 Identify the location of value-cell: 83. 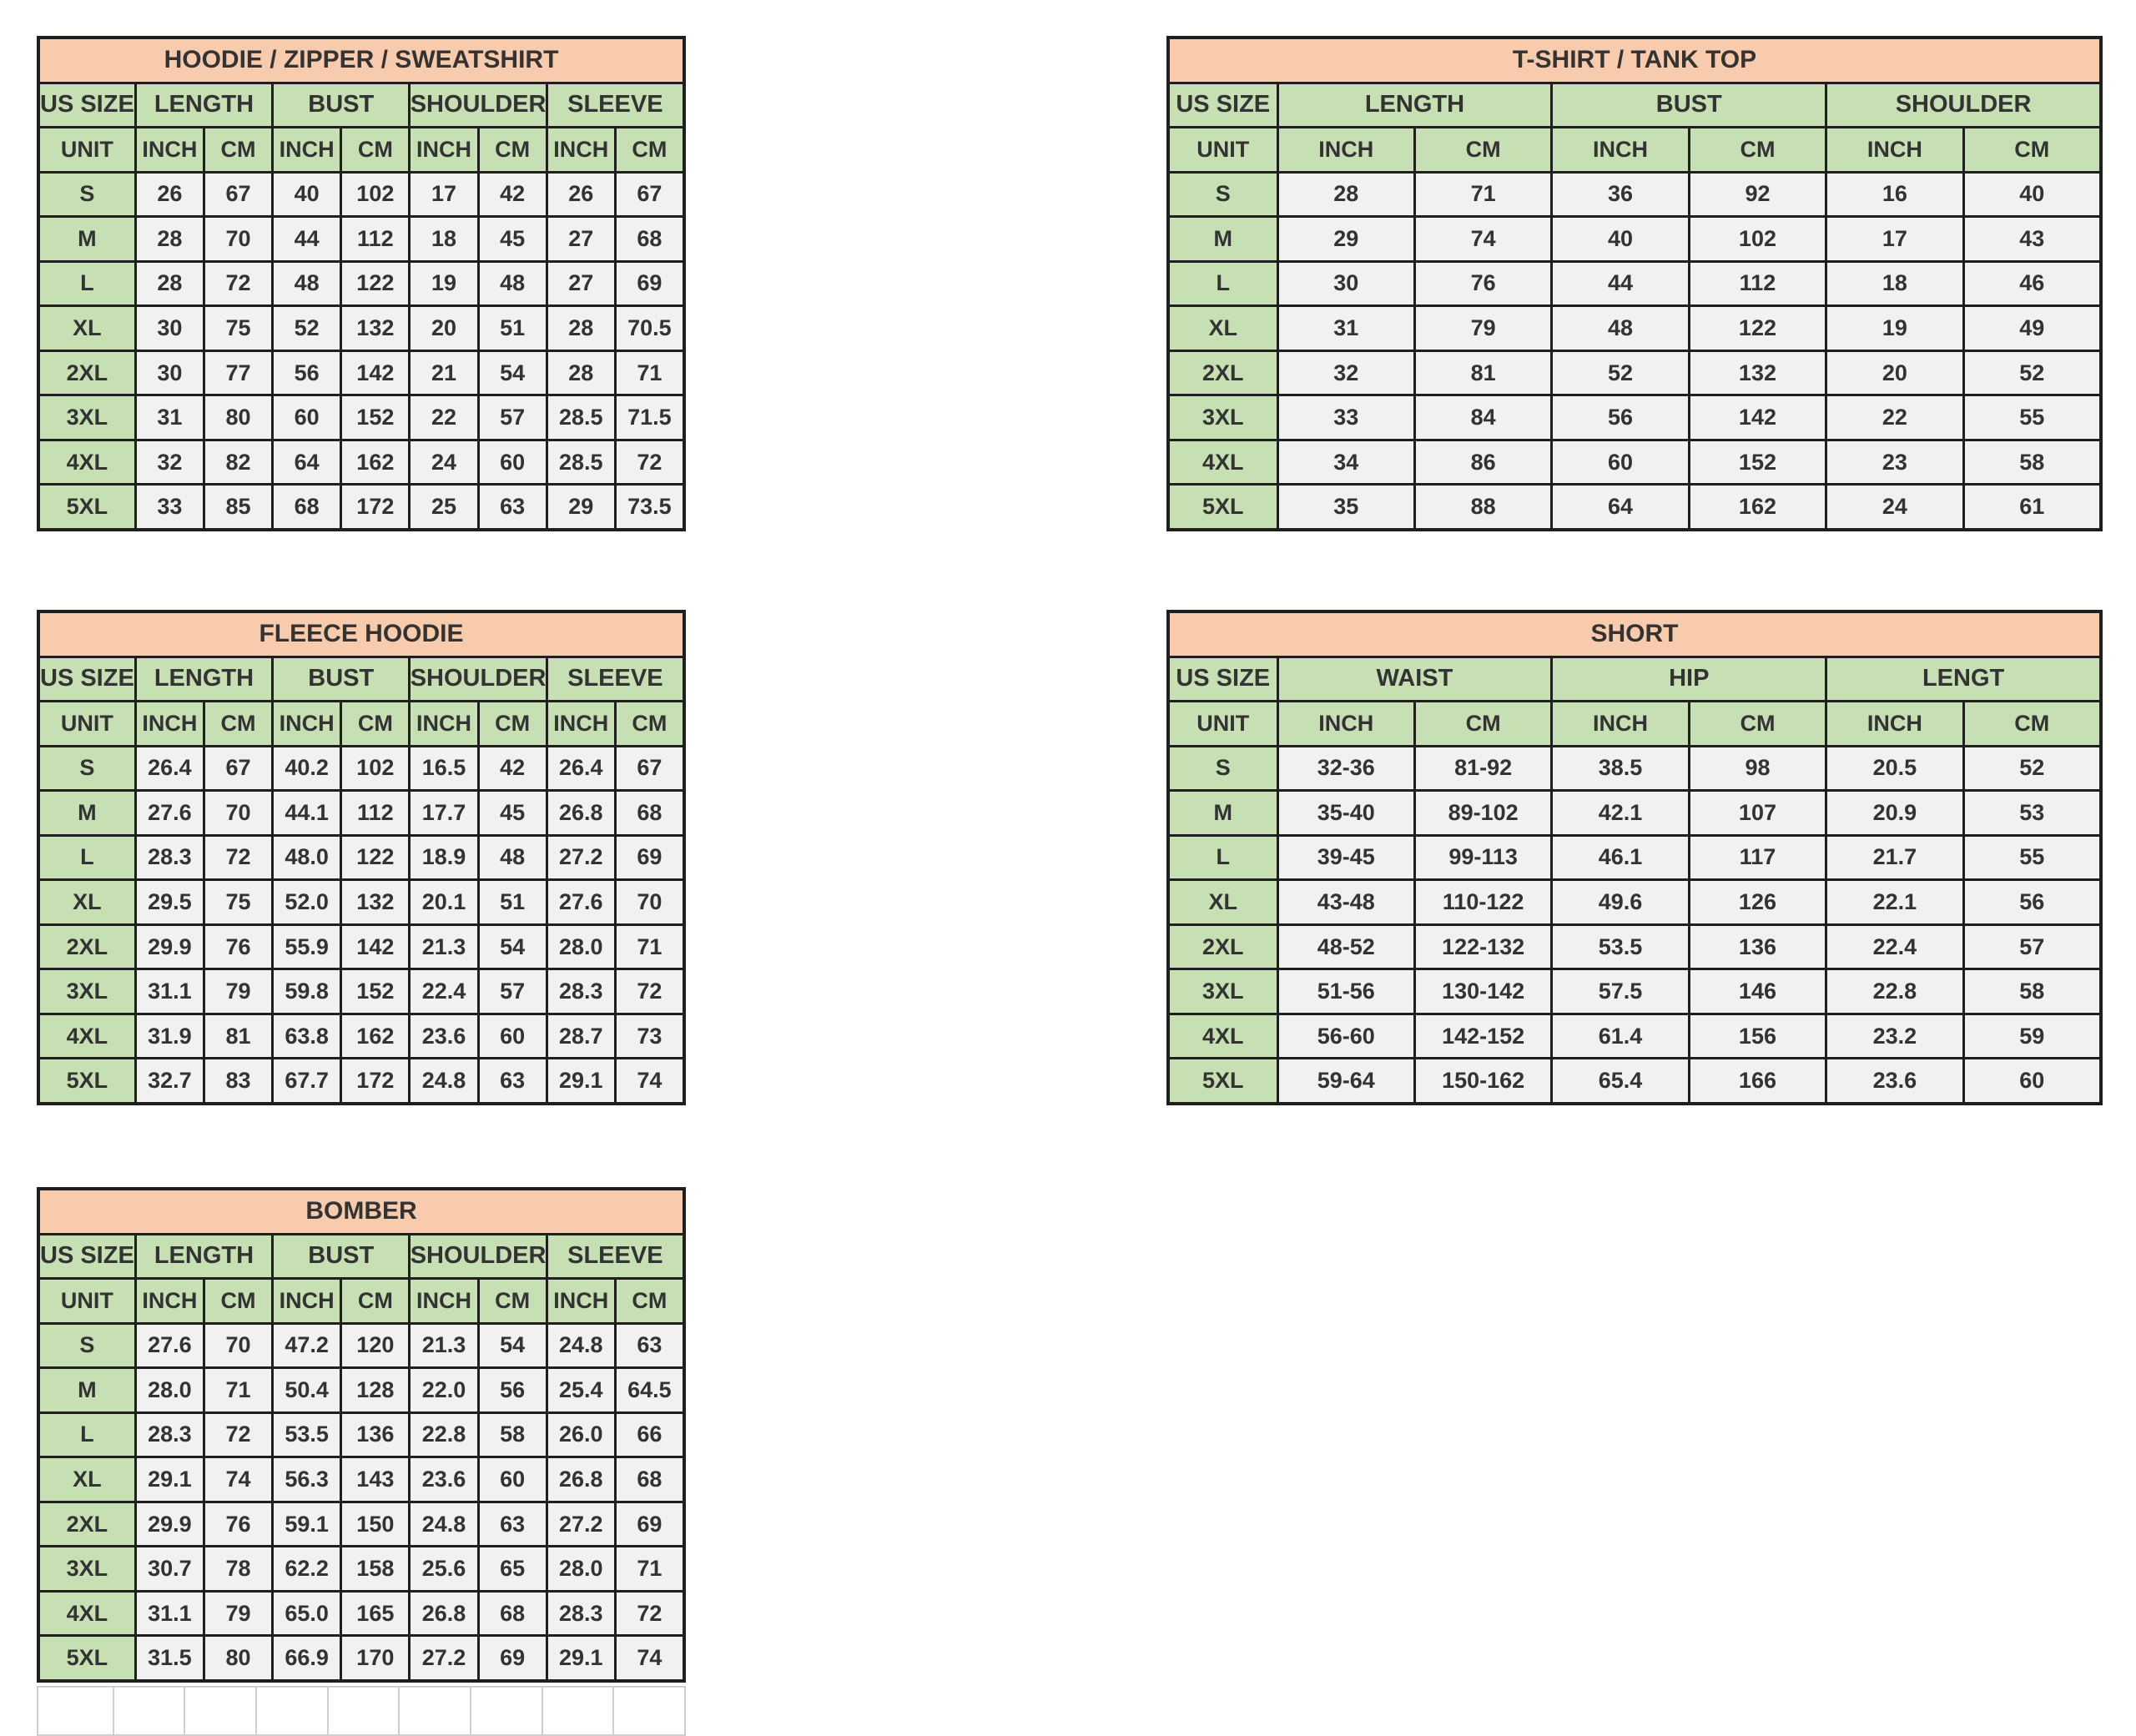
(238, 1080).